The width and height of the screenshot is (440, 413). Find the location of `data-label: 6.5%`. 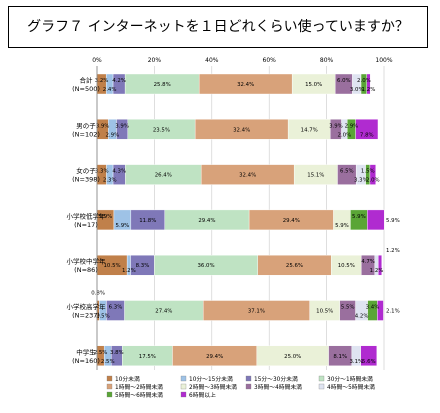

data-label: 6.5% is located at coordinates (347, 172).